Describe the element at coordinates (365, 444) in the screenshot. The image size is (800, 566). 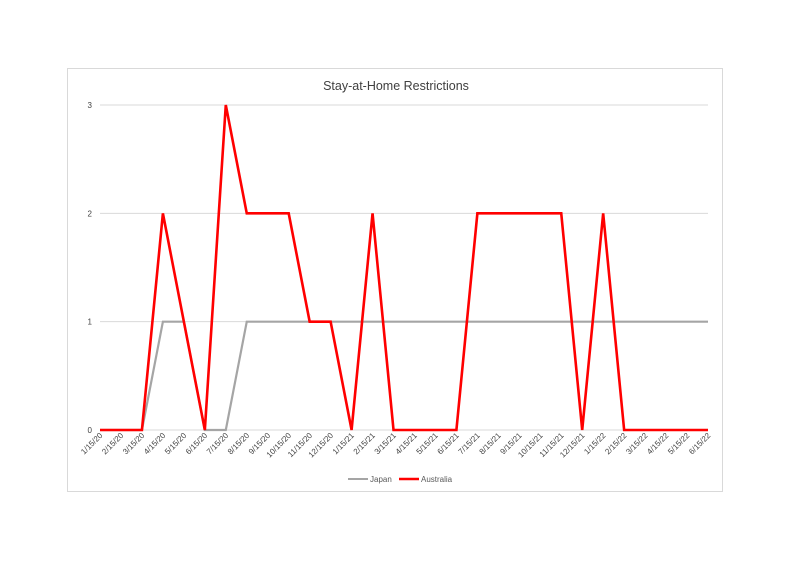
I see `x-tick-label: 2/15/21` at that location.